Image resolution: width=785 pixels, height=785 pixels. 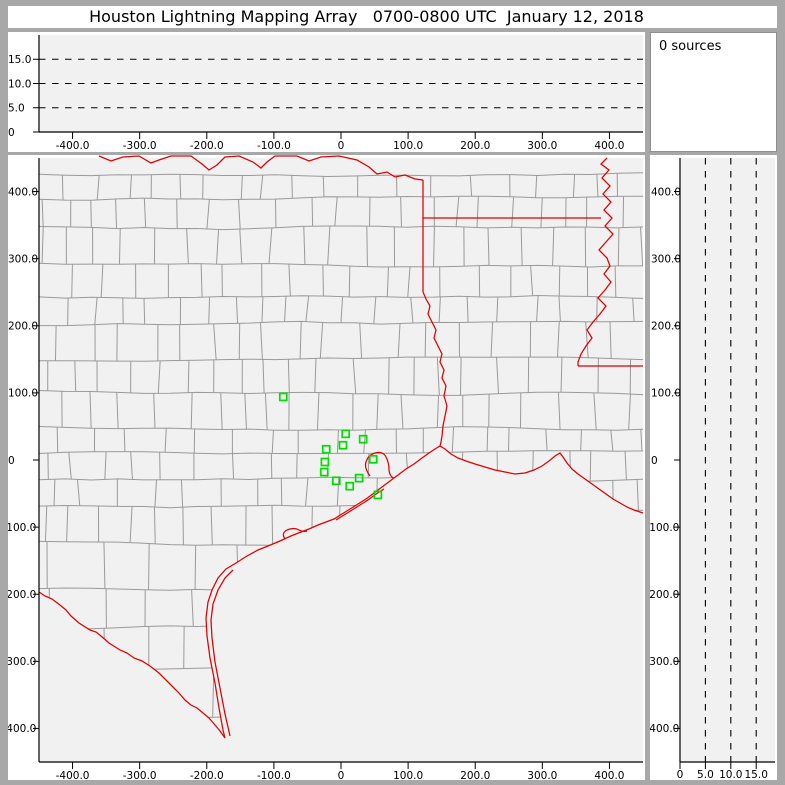 I want to click on x-tick-label: 5.0, so click(x=705, y=774).